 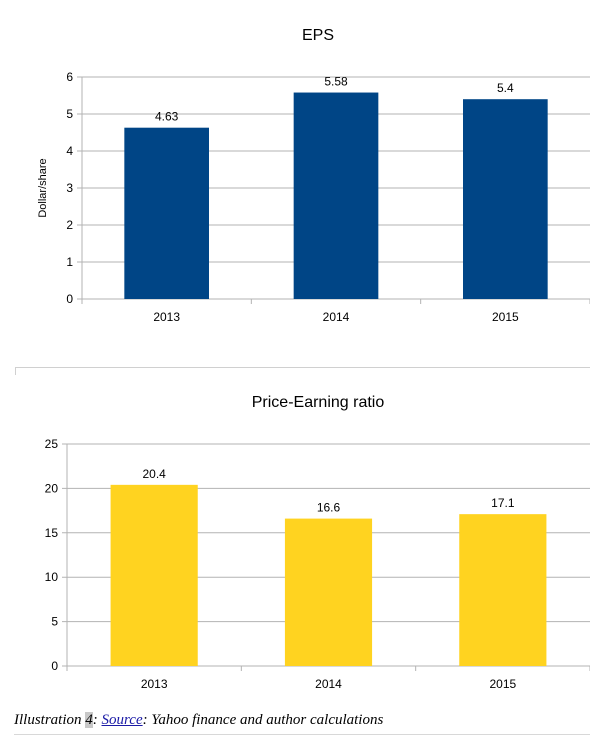 I want to click on caption-prefix: Illustration, so click(x=50, y=720).